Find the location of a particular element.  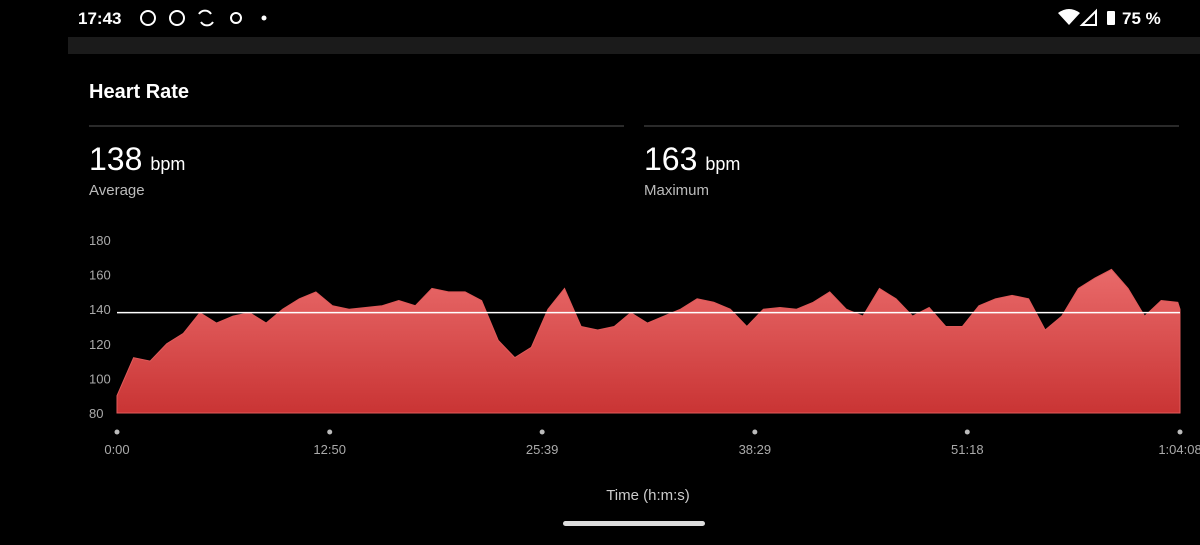

x-tick-label: 25:39 is located at coordinates (542, 449).